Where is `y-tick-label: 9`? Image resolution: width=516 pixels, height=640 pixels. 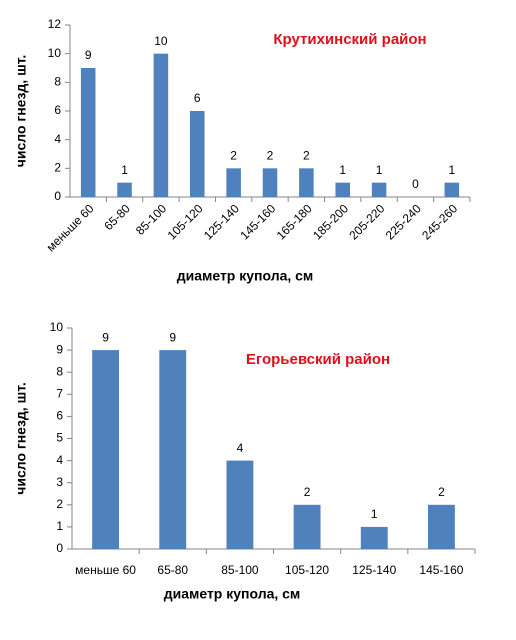
y-tick-label: 9 is located at coordinates (59, 349).